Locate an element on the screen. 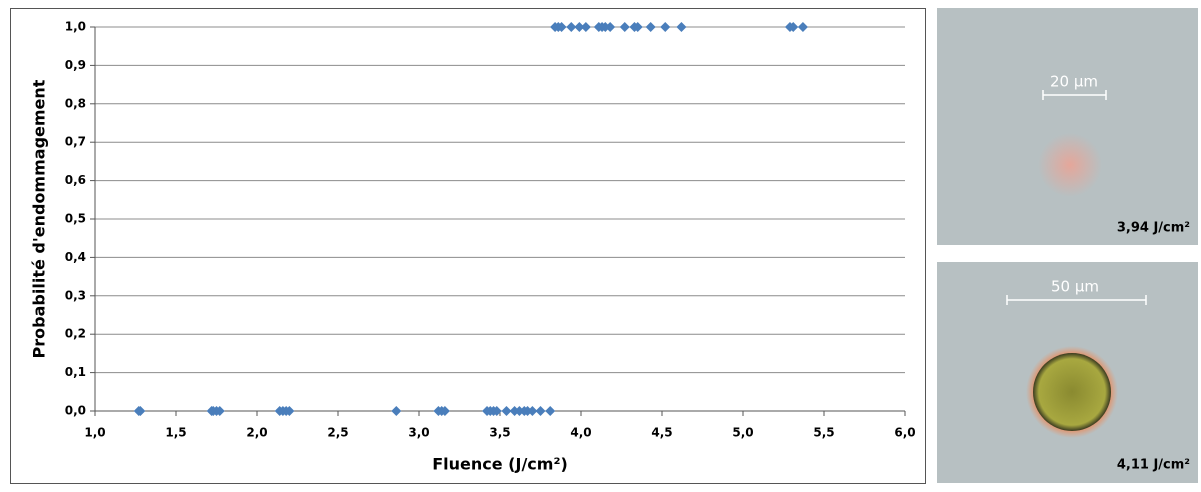 Image resolution: width=1201 pixels, height=492 pixels. x-tick-label: 5,5 is located at coordinates (823, 433).